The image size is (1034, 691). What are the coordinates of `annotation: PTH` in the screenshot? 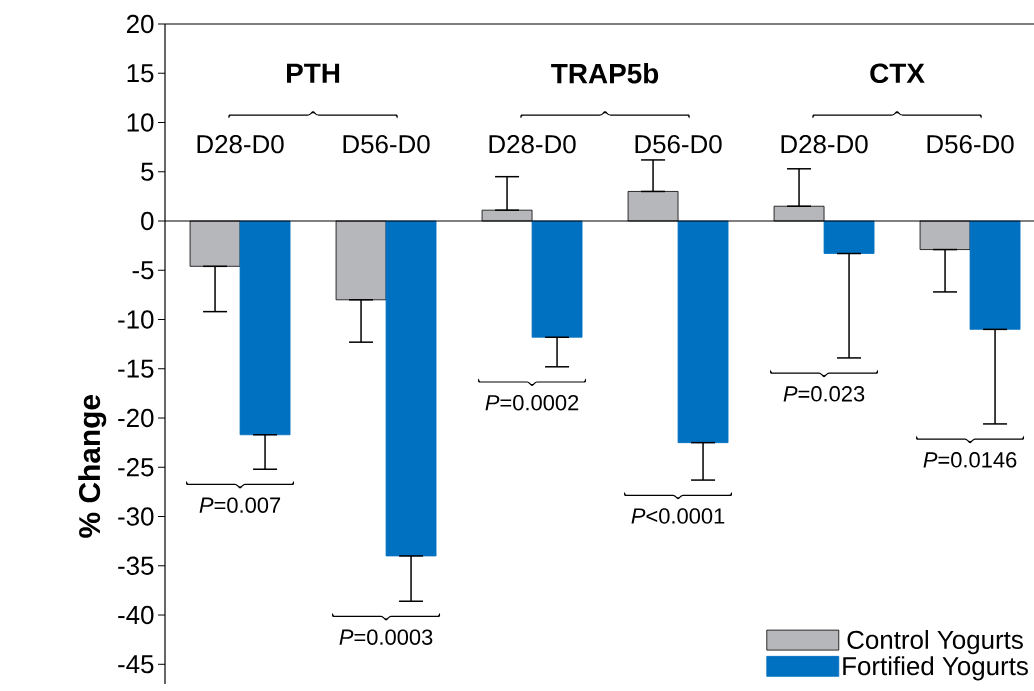 It's located at (313, 73).